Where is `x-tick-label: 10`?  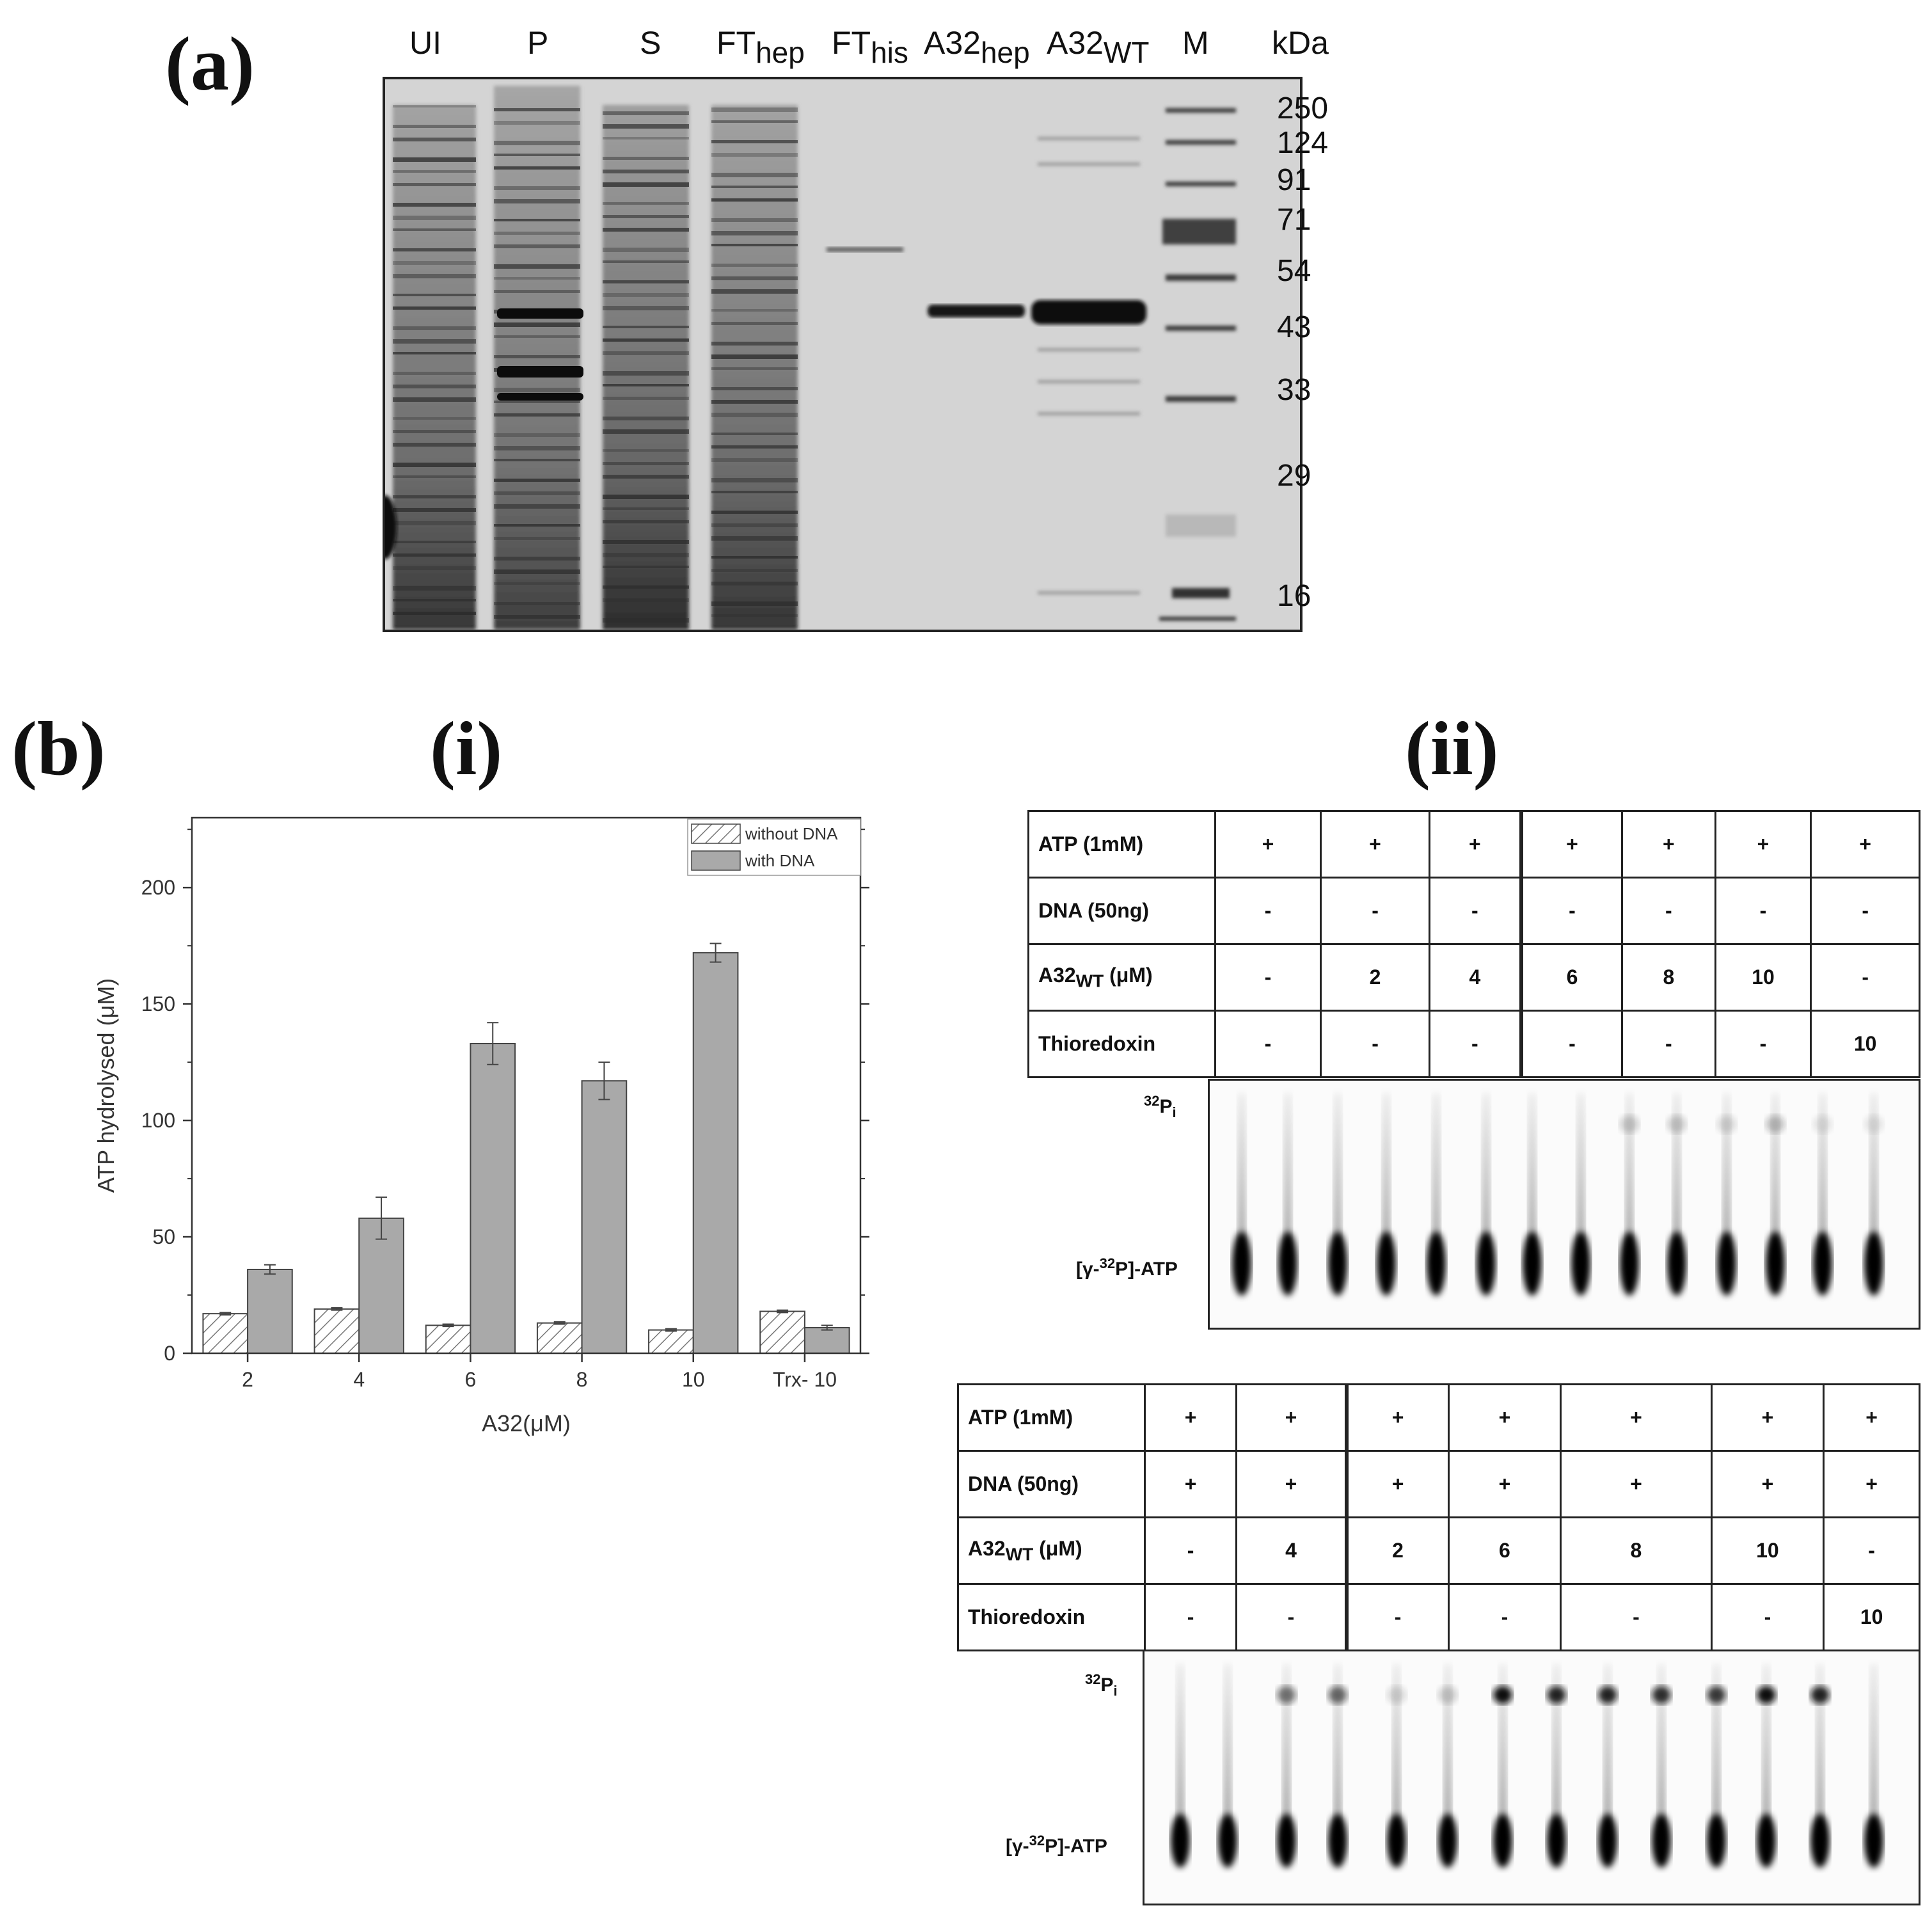 x-tick-label: 10 is located at coordinates (693, 1380).